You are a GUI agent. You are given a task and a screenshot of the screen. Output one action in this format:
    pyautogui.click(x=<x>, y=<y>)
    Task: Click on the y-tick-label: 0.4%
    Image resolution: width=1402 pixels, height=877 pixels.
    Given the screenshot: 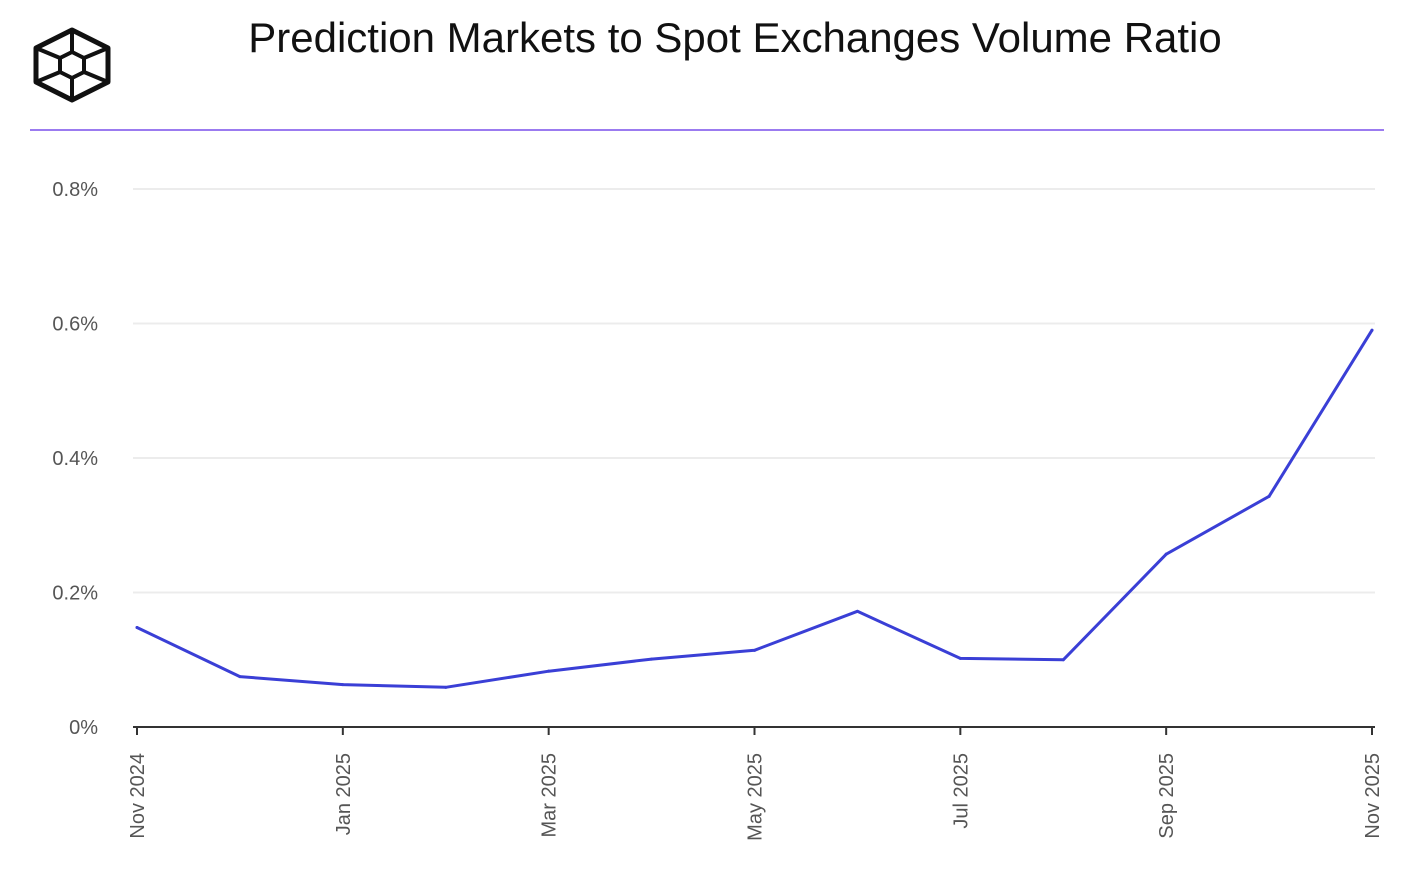 What is the action you would take?
    pyautogui.click(x=75, y=459)
    